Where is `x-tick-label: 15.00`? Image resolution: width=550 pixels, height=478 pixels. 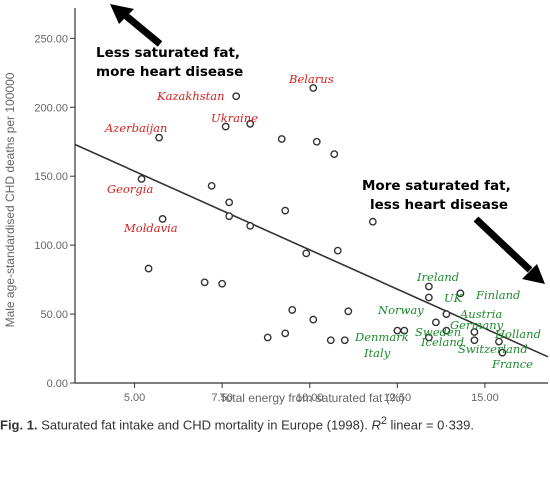 x-tick-label: 15.00 is located at coordinates (485, 398).